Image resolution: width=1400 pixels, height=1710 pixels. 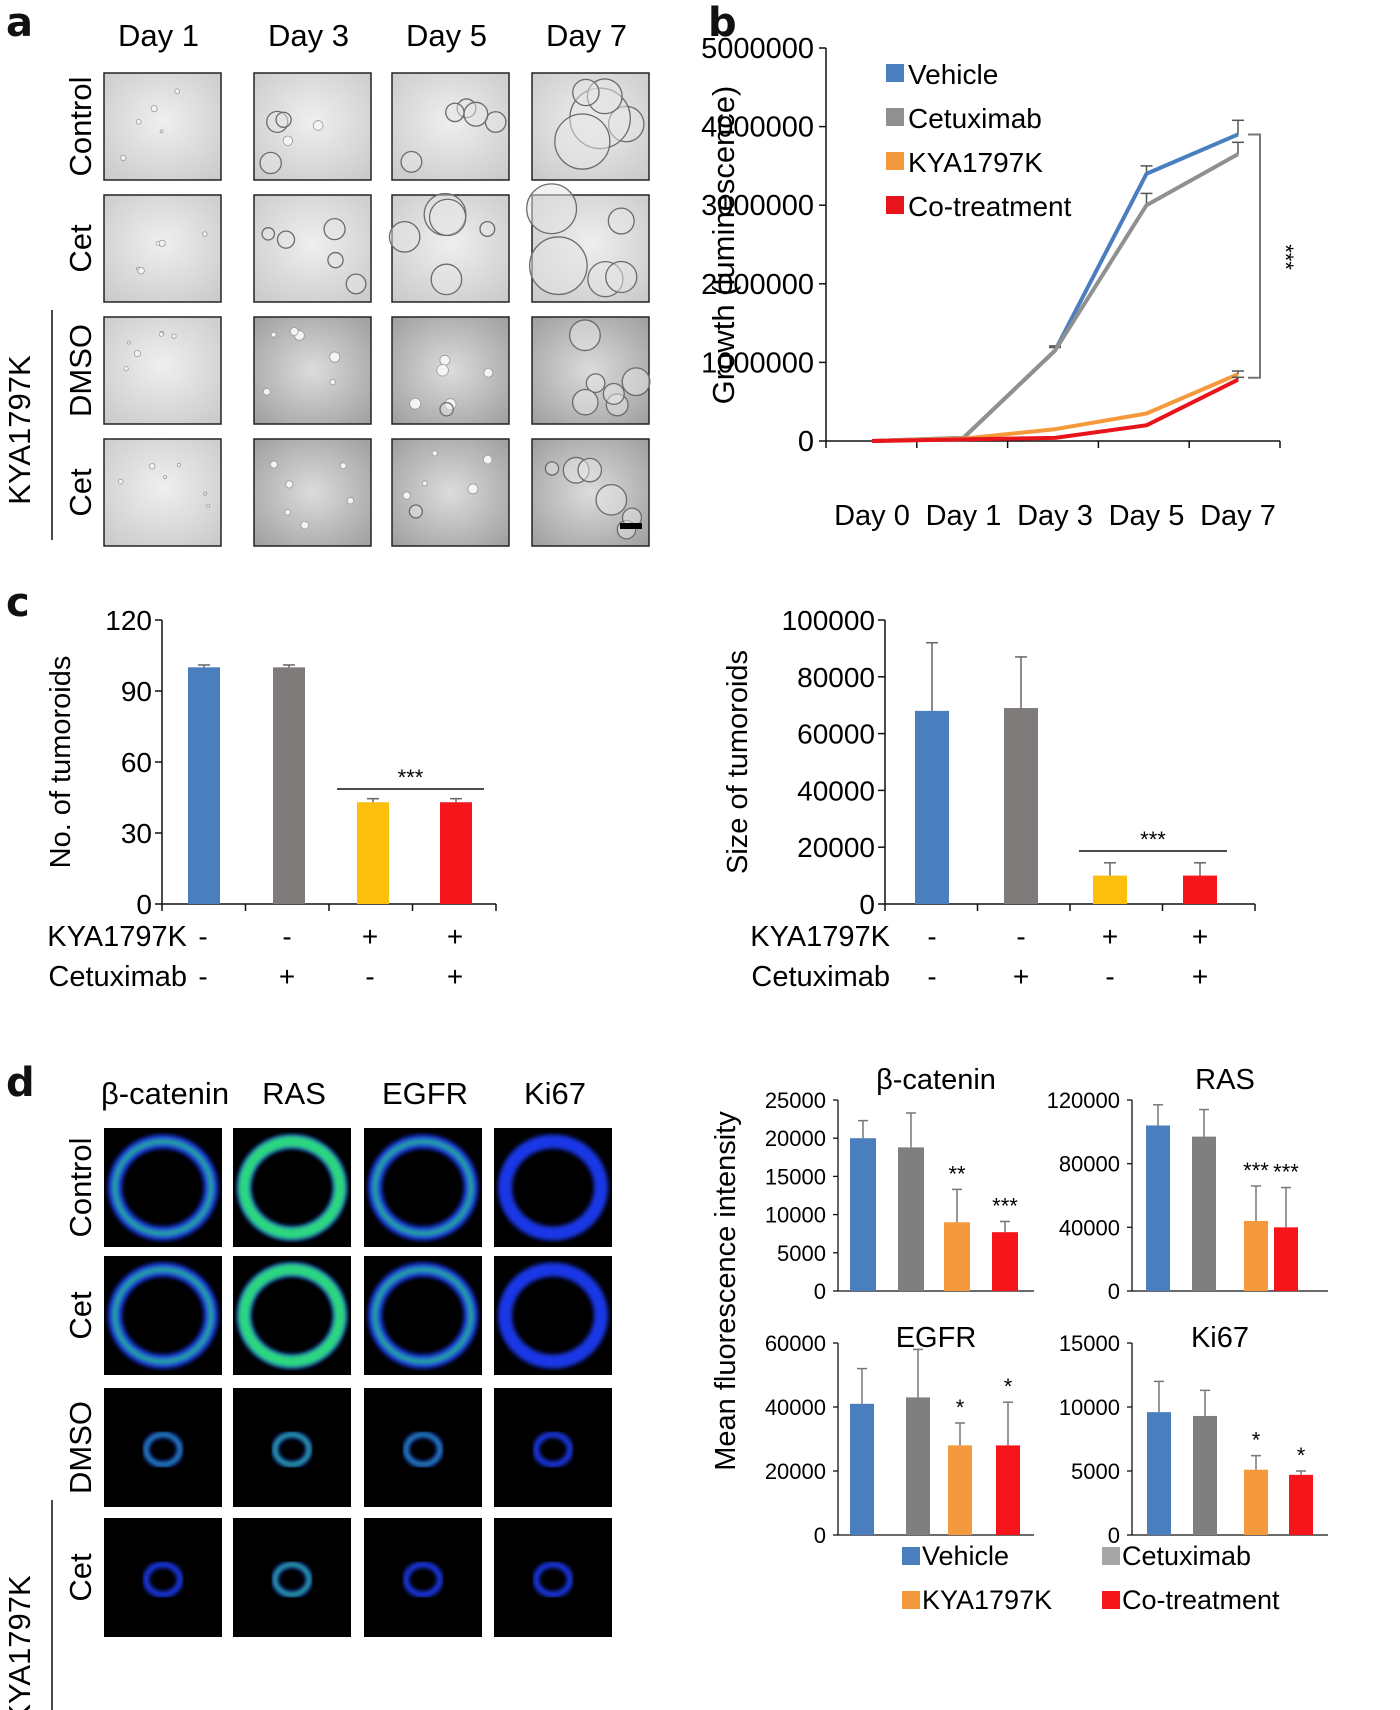 I want to click on significance-bracket, so click(x=1254, y=256).